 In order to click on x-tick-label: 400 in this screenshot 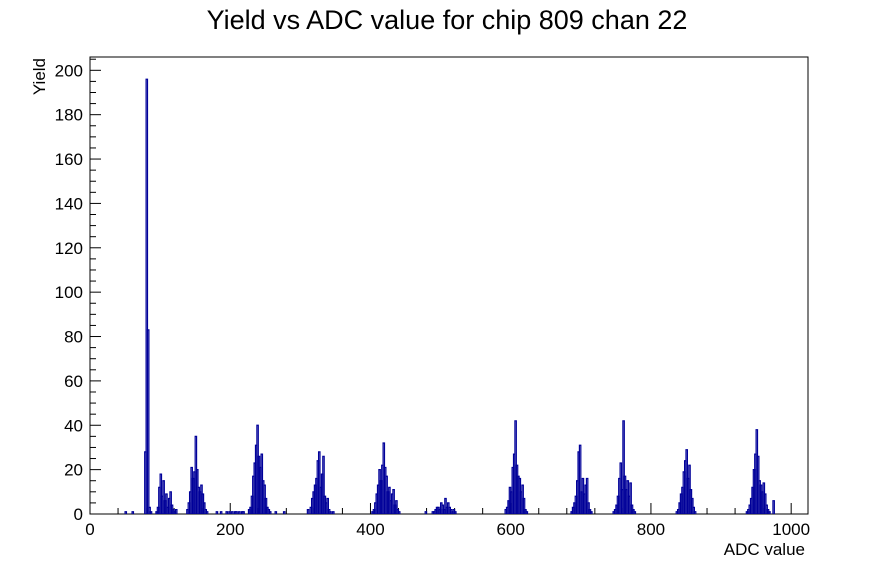, I will do `click(370, 529)`.